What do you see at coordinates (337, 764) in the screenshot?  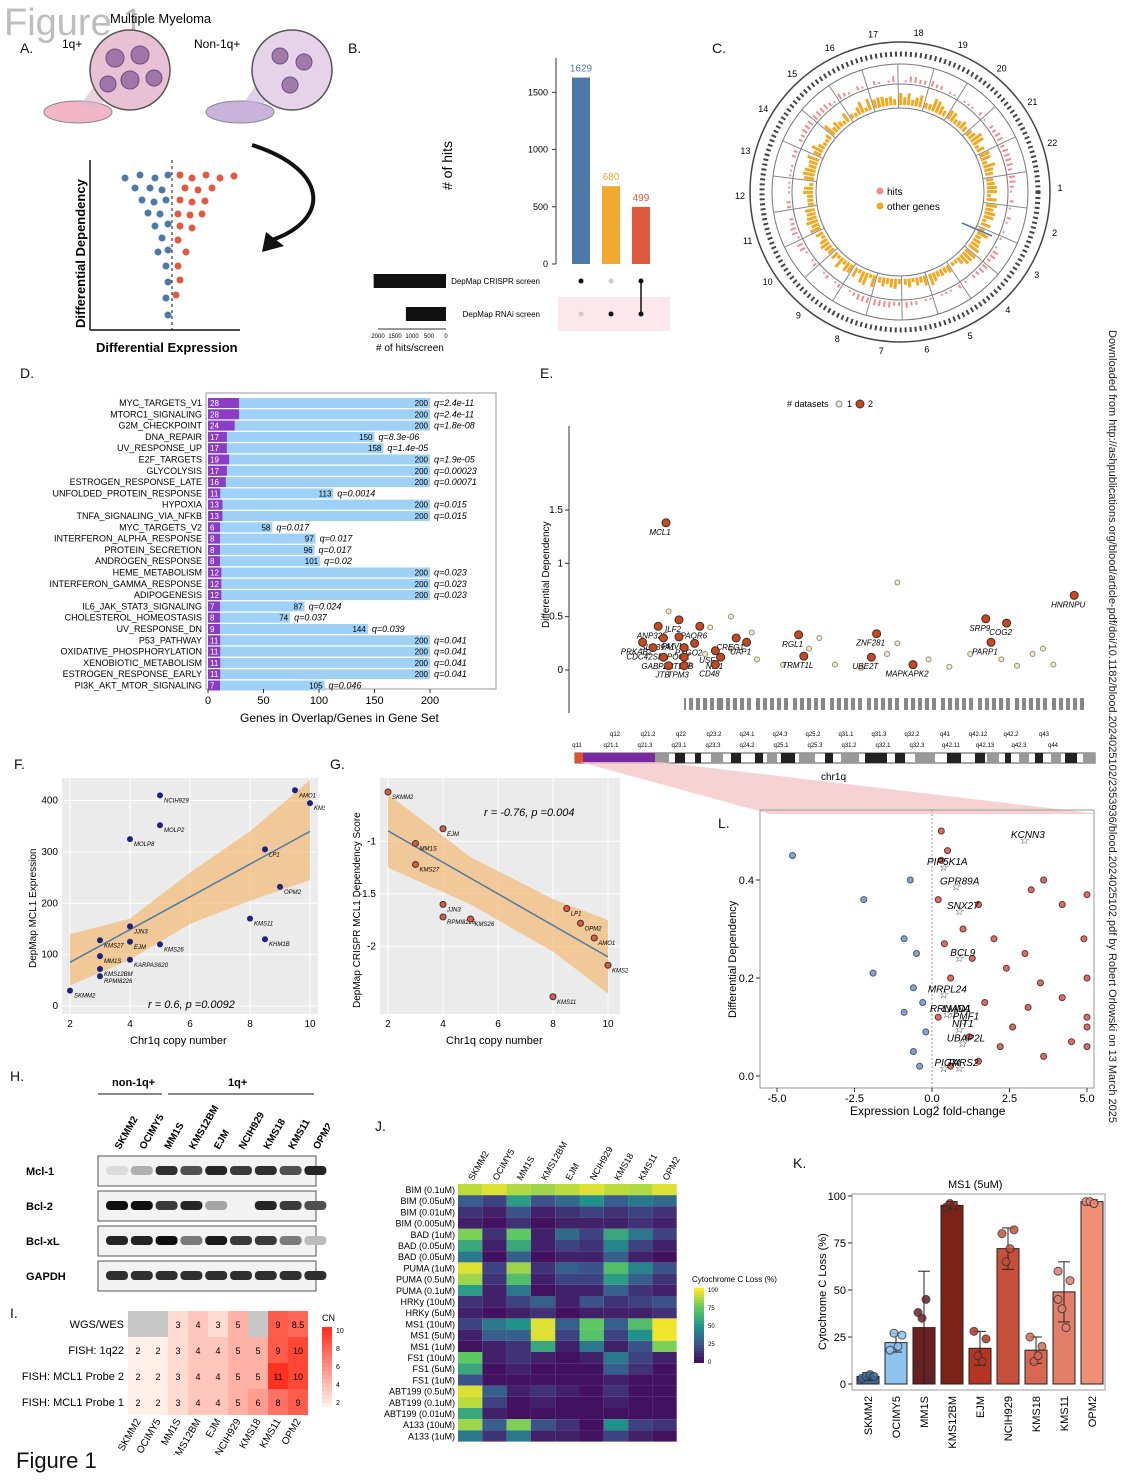 I see `panel-g-label: G.` at bounding box center [337, 764].